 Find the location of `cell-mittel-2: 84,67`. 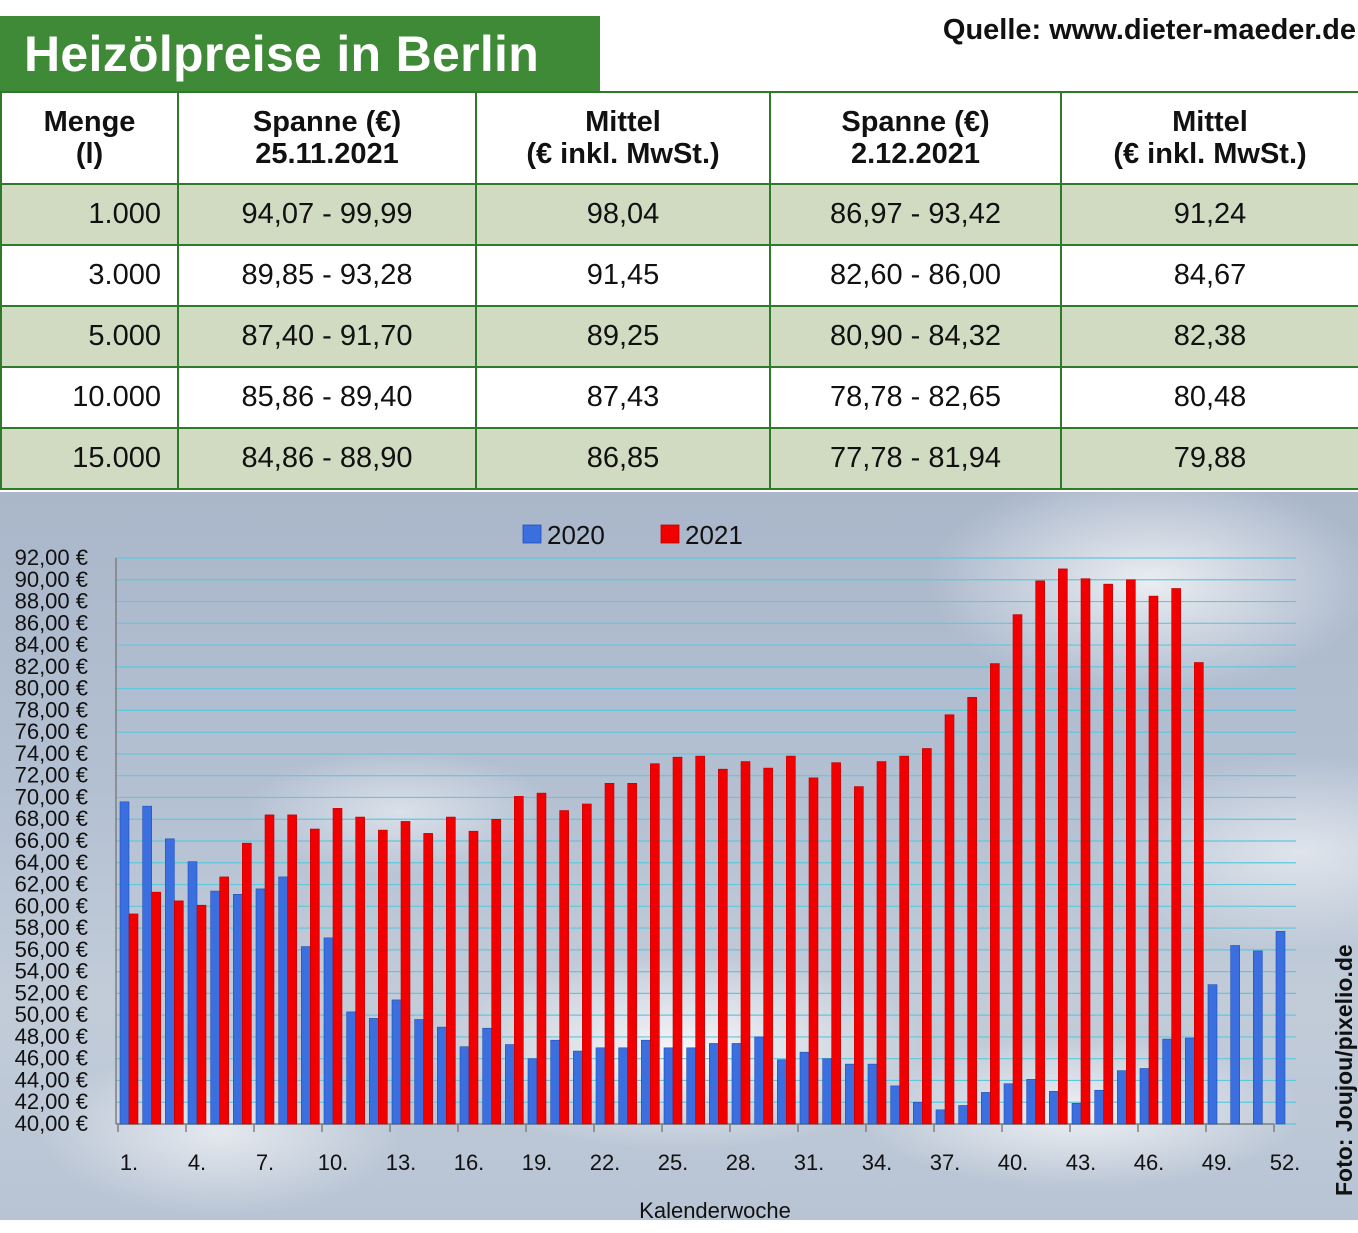

cell-mittel-2: 84,67 is located at coordinates (1209, 275).